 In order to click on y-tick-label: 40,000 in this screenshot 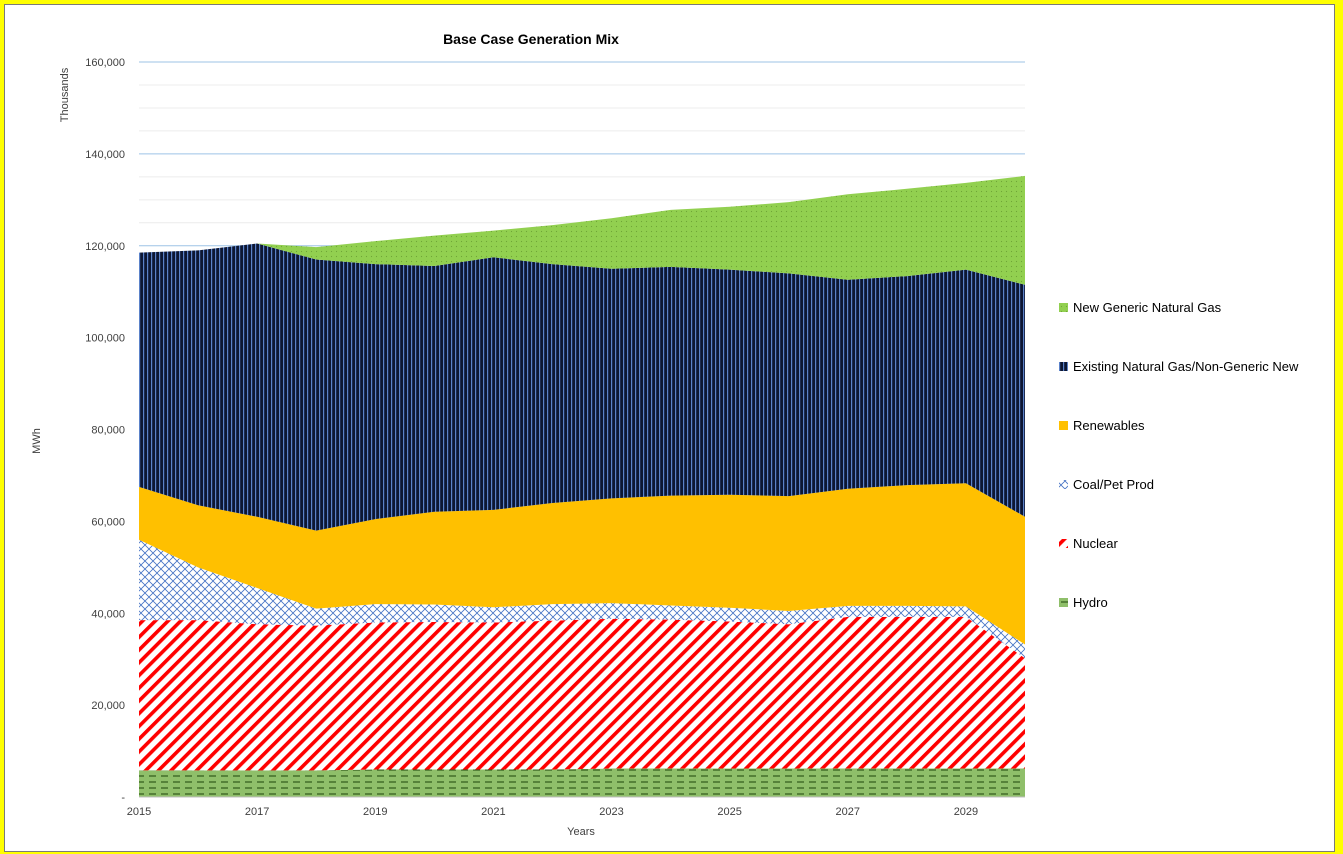, I will do `click(108, 614)`.